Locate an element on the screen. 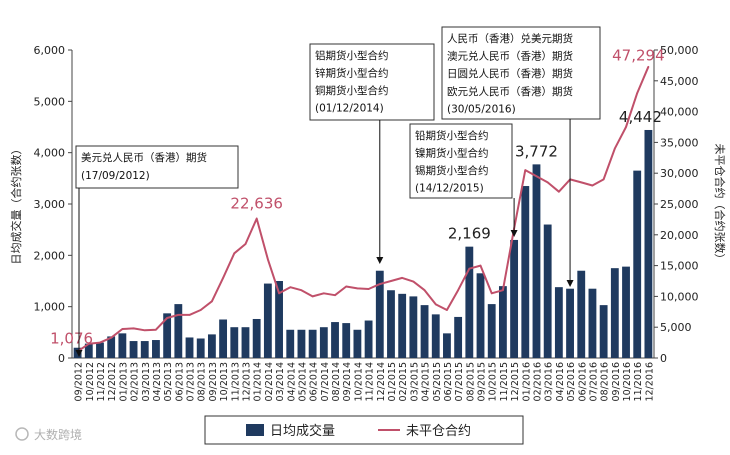 Image resolution: width=730 pixels, height=455 pixels. x-tick-label: 05/2016 is located at coordinates (571, 381).